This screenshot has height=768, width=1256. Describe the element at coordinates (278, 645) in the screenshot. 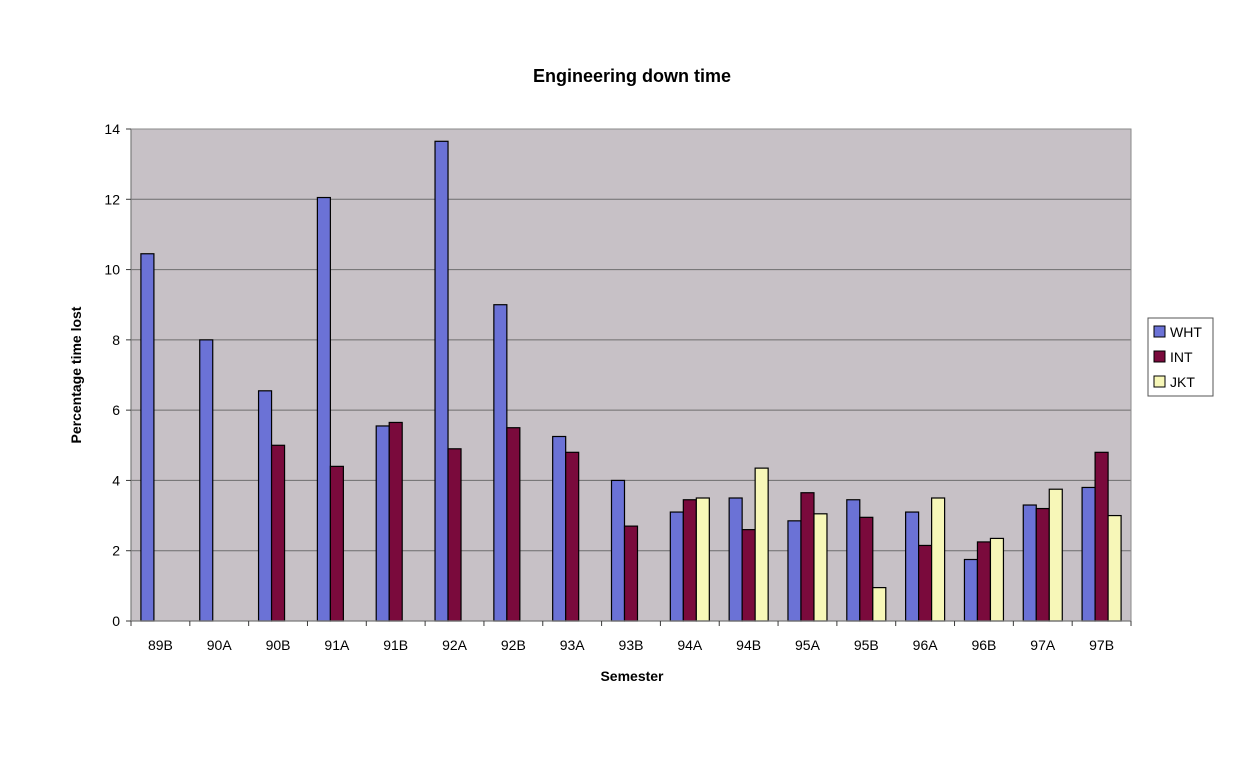

I see `x-tick-label: 90B` at that location.